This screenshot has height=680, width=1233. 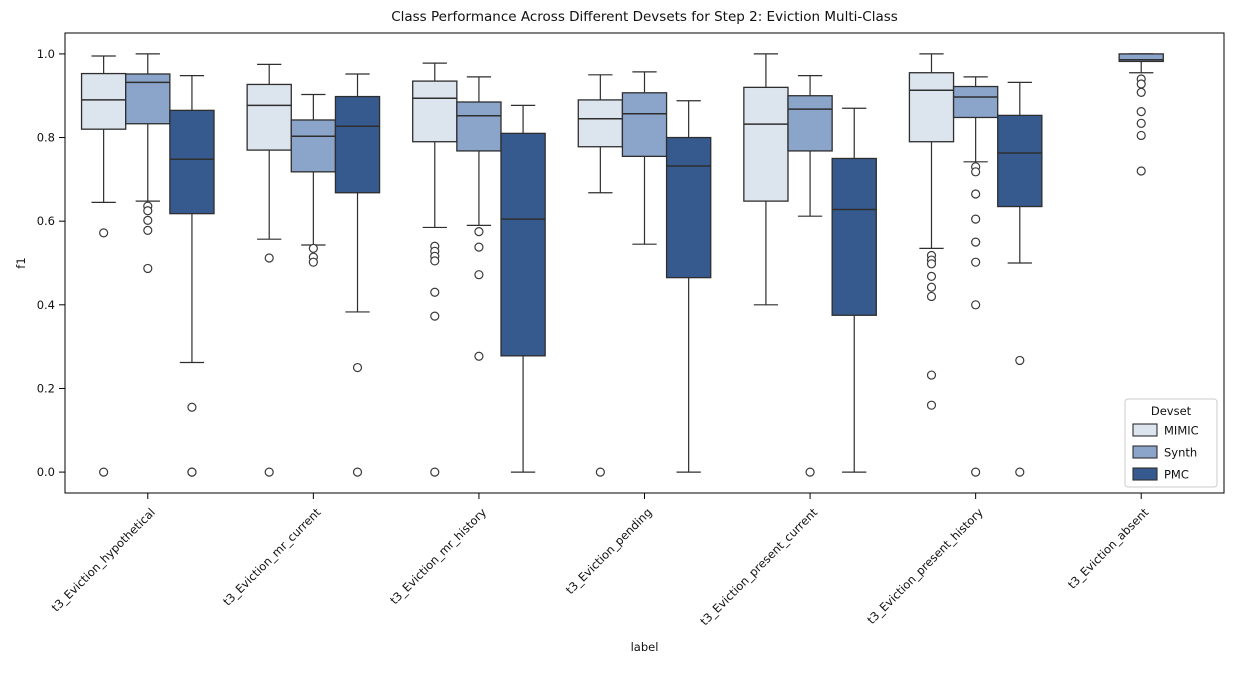 What do you see at coordinates (357, 275) in the screenshot?
I see `box-PMC-t3_Eviction_mr_current` at bounding box center [357, 275].